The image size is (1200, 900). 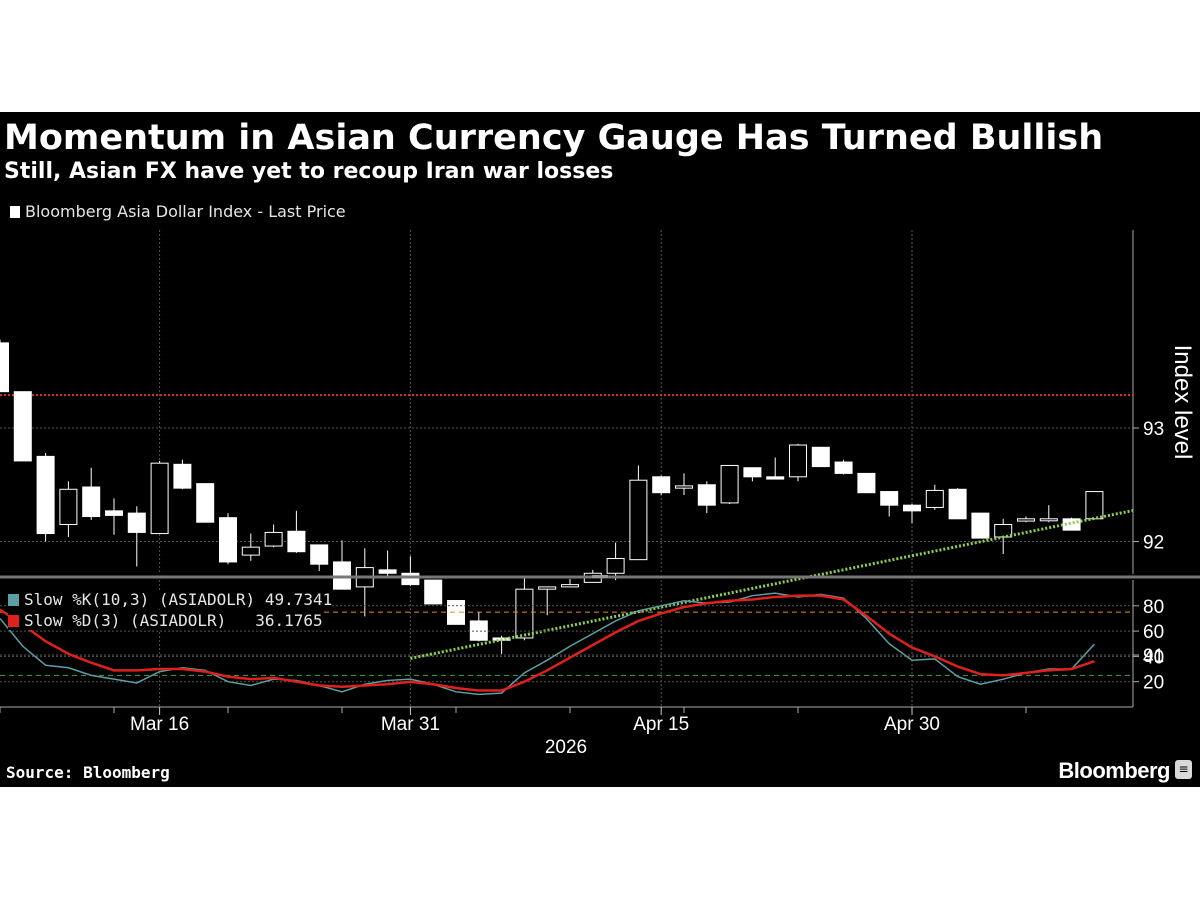 I want to click on price-ytick-label: 91, so click(x=1153, y=656).